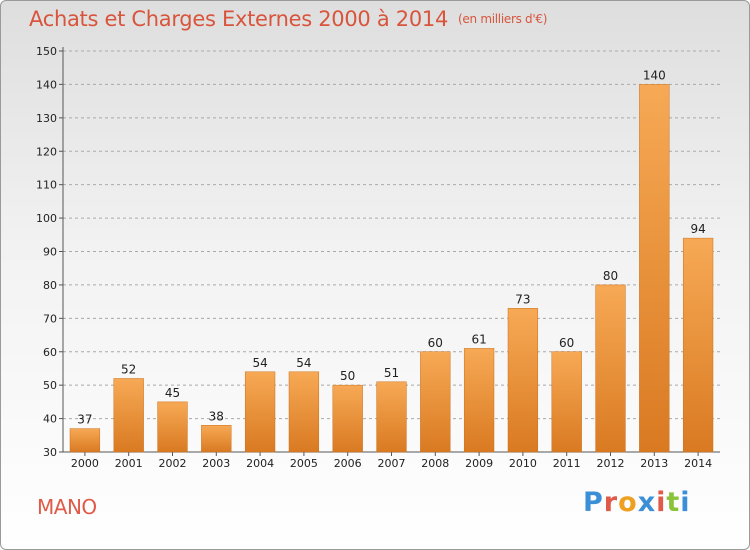  Describe the element at coordinates (173, 463) in the screenshot. I see `x-tick-label: 2002` at that location.